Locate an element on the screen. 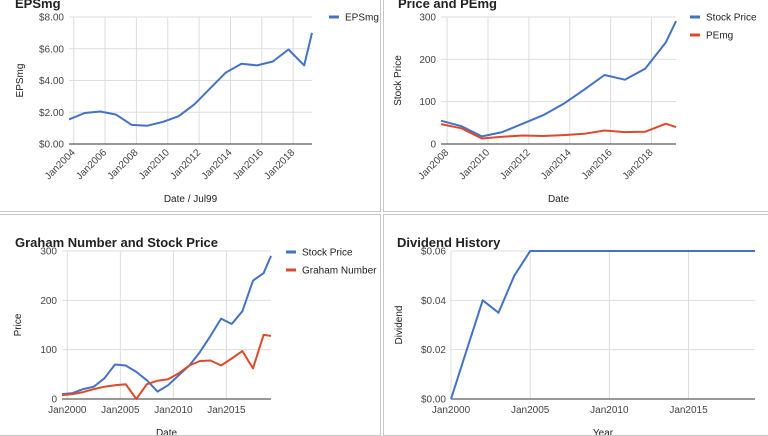  chart-title: EPSmg is located at coordinates (38, 5).